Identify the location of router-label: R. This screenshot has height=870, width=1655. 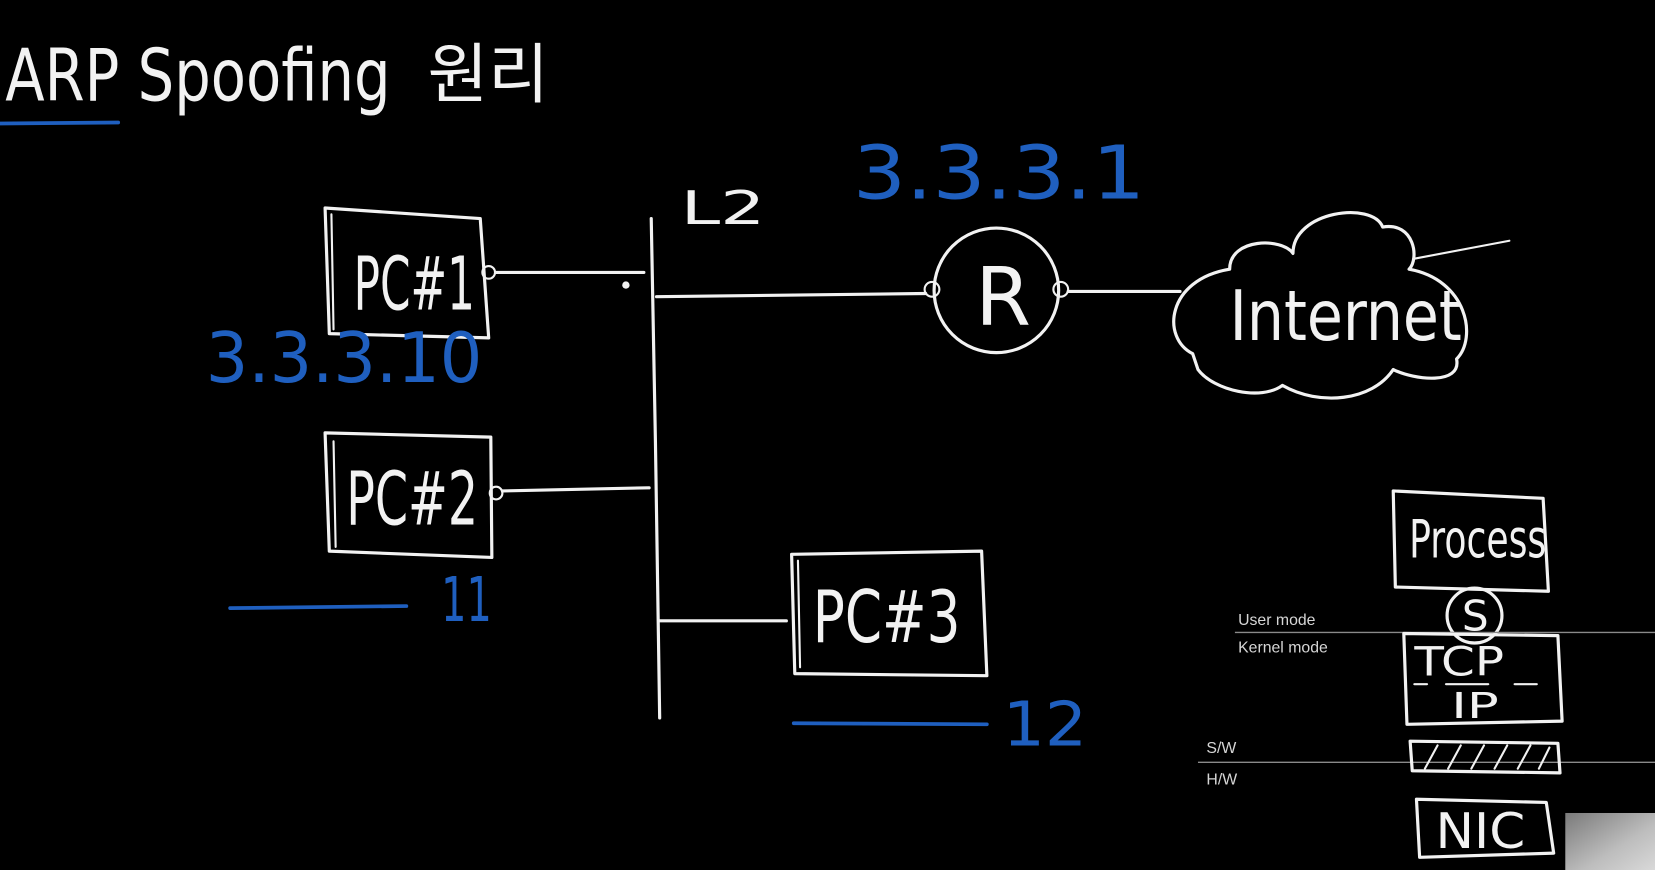
(1003, 297).